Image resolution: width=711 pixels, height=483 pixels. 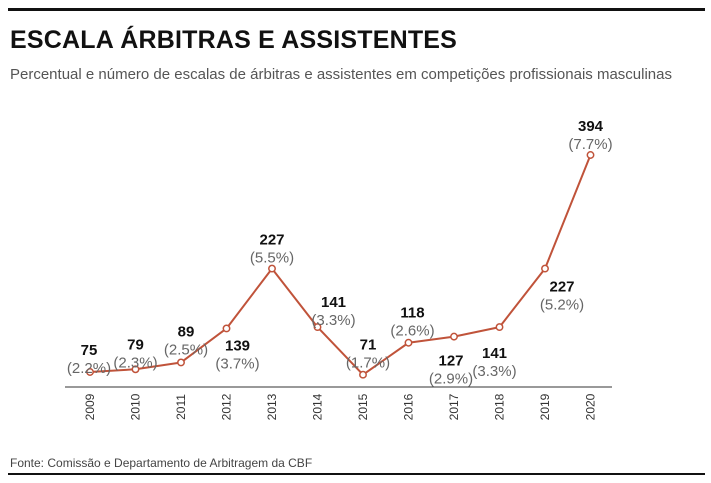 I want to click on chart-title: ESCALA ÁRBITRAS E ASSISTENTES, so click(x=234, y=40).